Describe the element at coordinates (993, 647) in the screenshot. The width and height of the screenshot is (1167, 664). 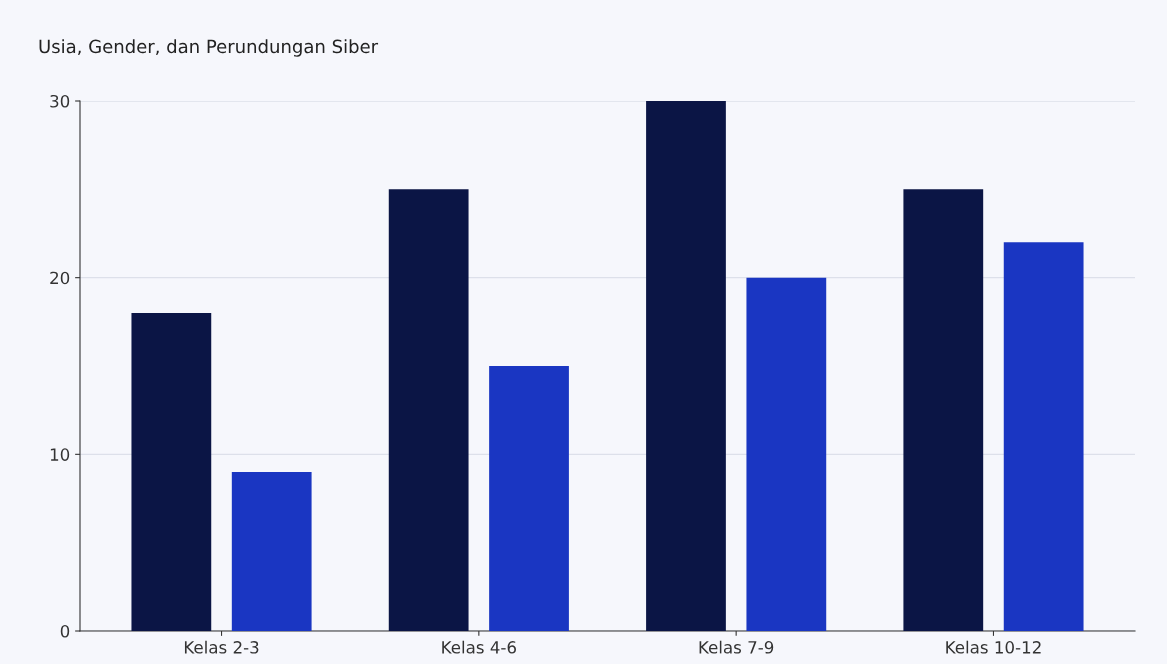
I see `x-tick-label: Kelas 10-12` at that location.